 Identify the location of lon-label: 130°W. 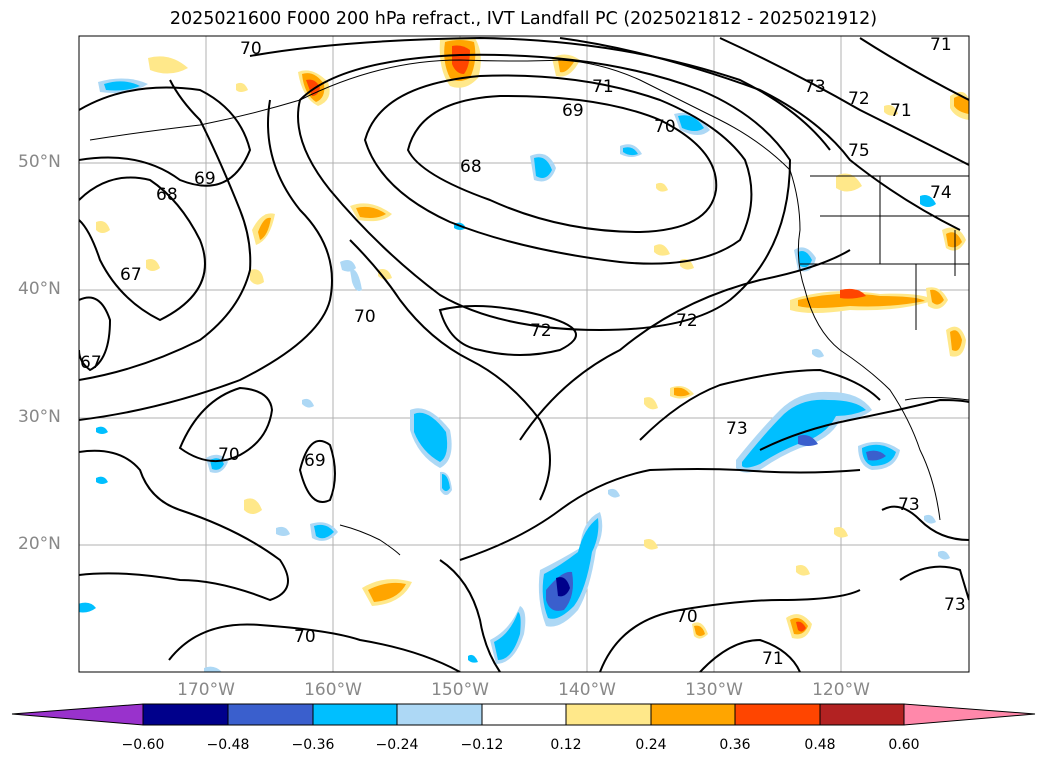
(714, 690).